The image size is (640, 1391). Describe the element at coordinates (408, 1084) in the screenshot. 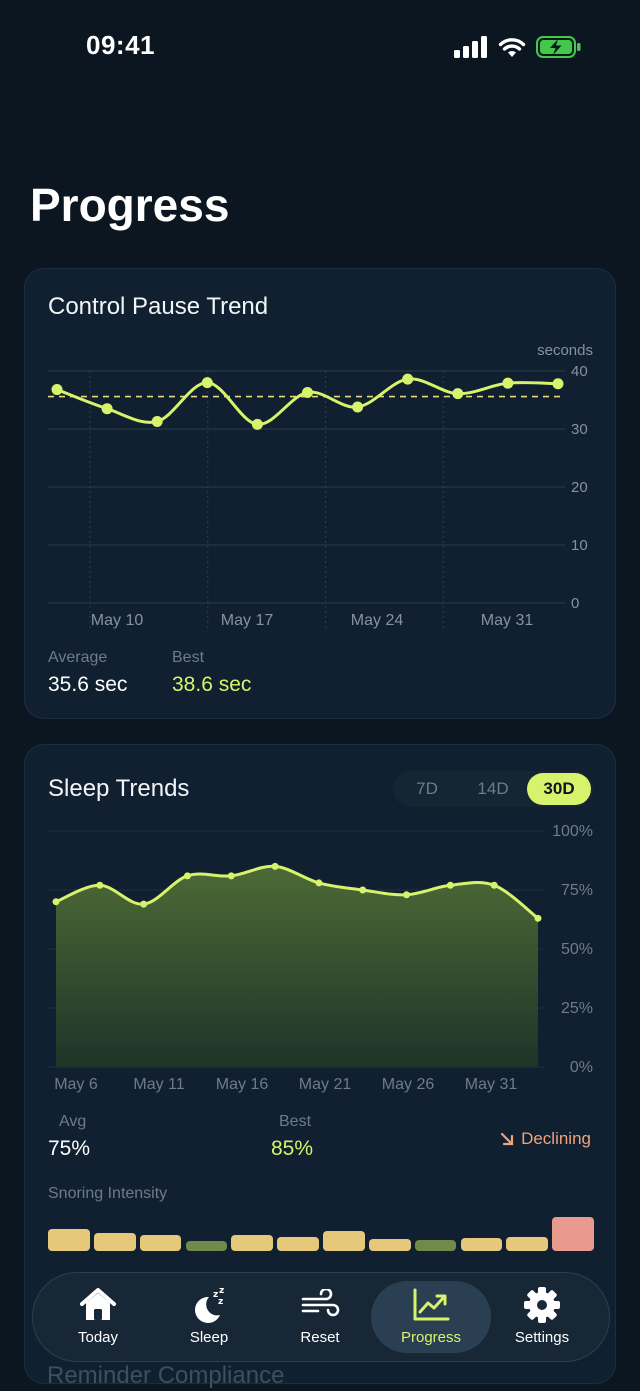

I see `x-tick-label: May 26` at that location.